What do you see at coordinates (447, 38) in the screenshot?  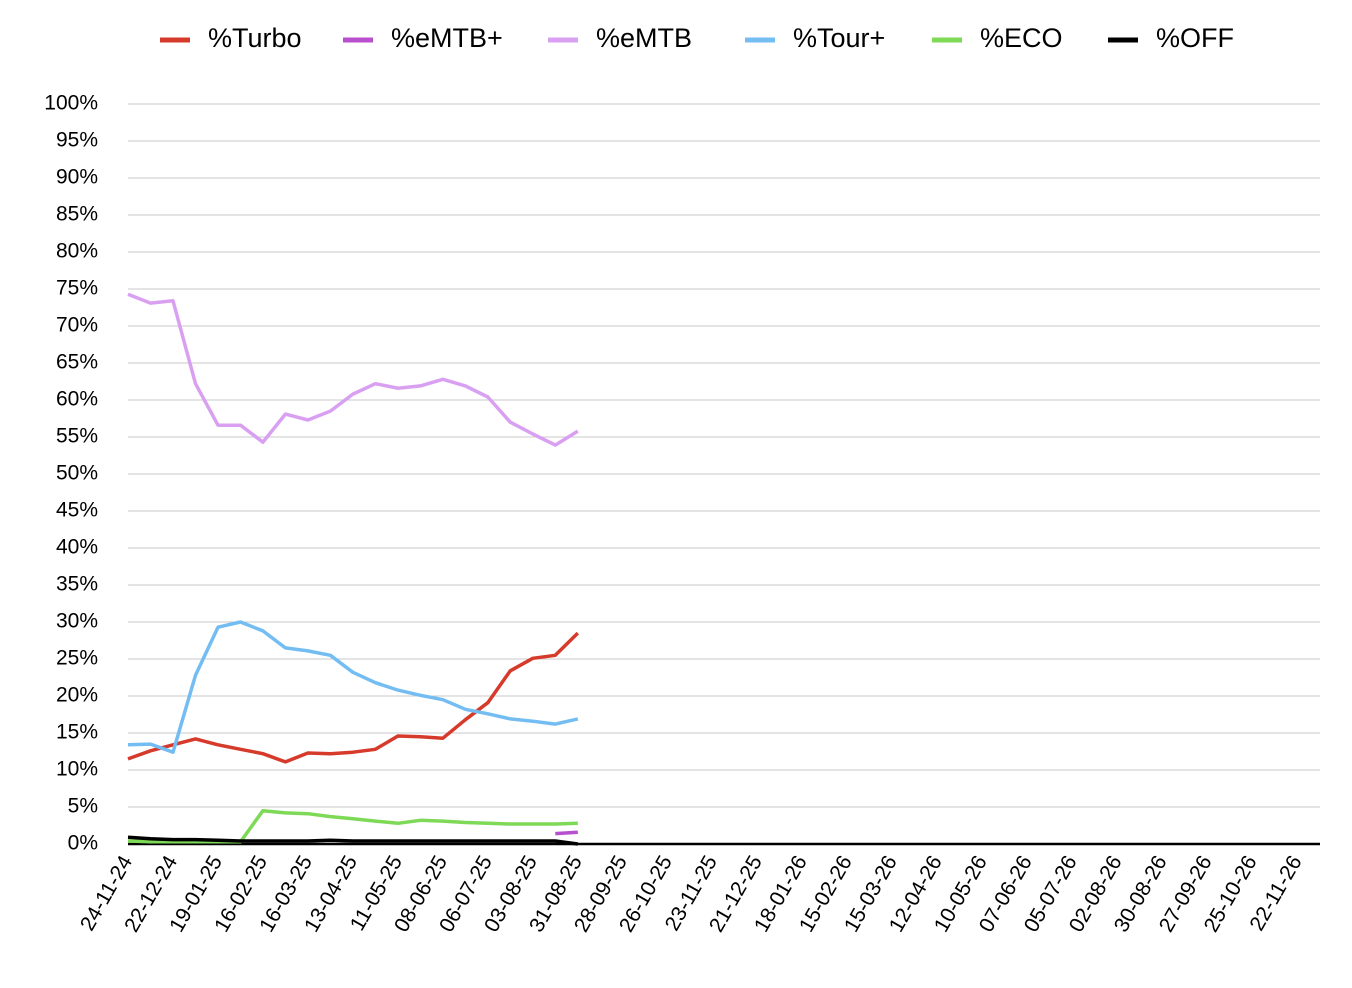 I see `legend-label: %eMTB+` at bounding box center [447, 38].